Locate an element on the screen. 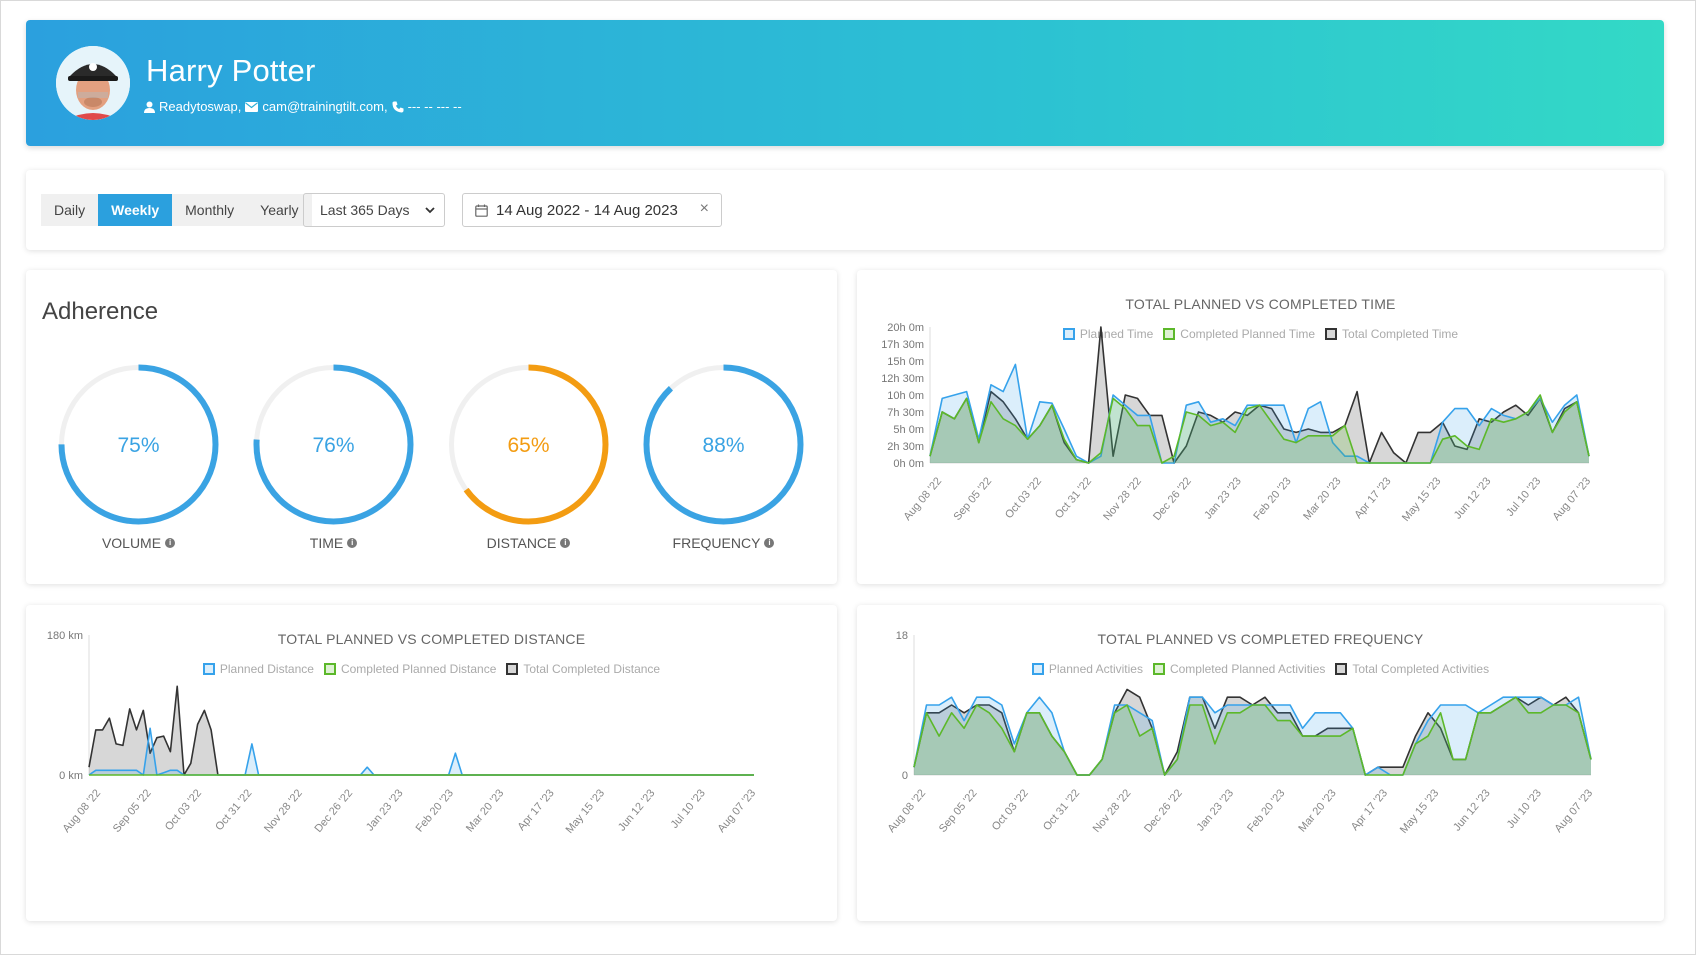 Image resolution: width=1696 pixels, height=955 pixels. x-tick-label: Mar 20 '23 is located at coordinates (485, 810).